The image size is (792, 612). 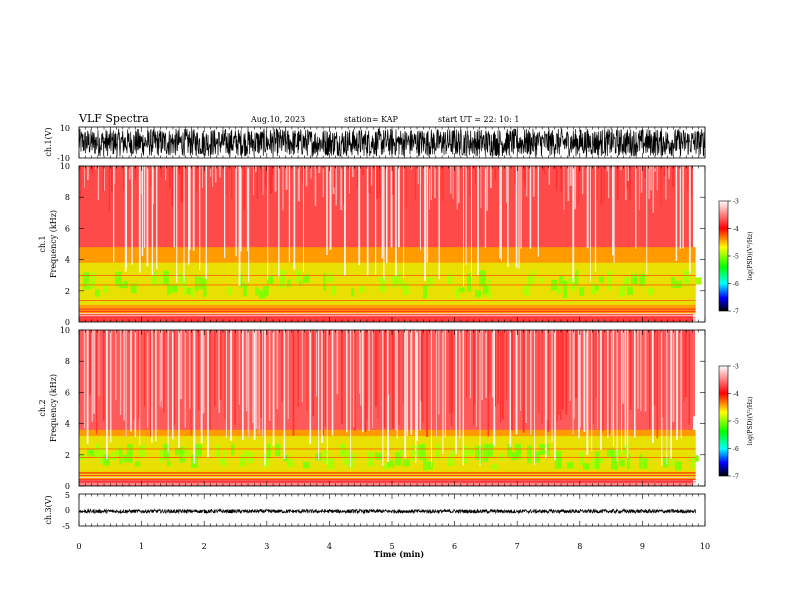 I want to click on ch1-colorbar-gradient, so click(x=723, y=256).